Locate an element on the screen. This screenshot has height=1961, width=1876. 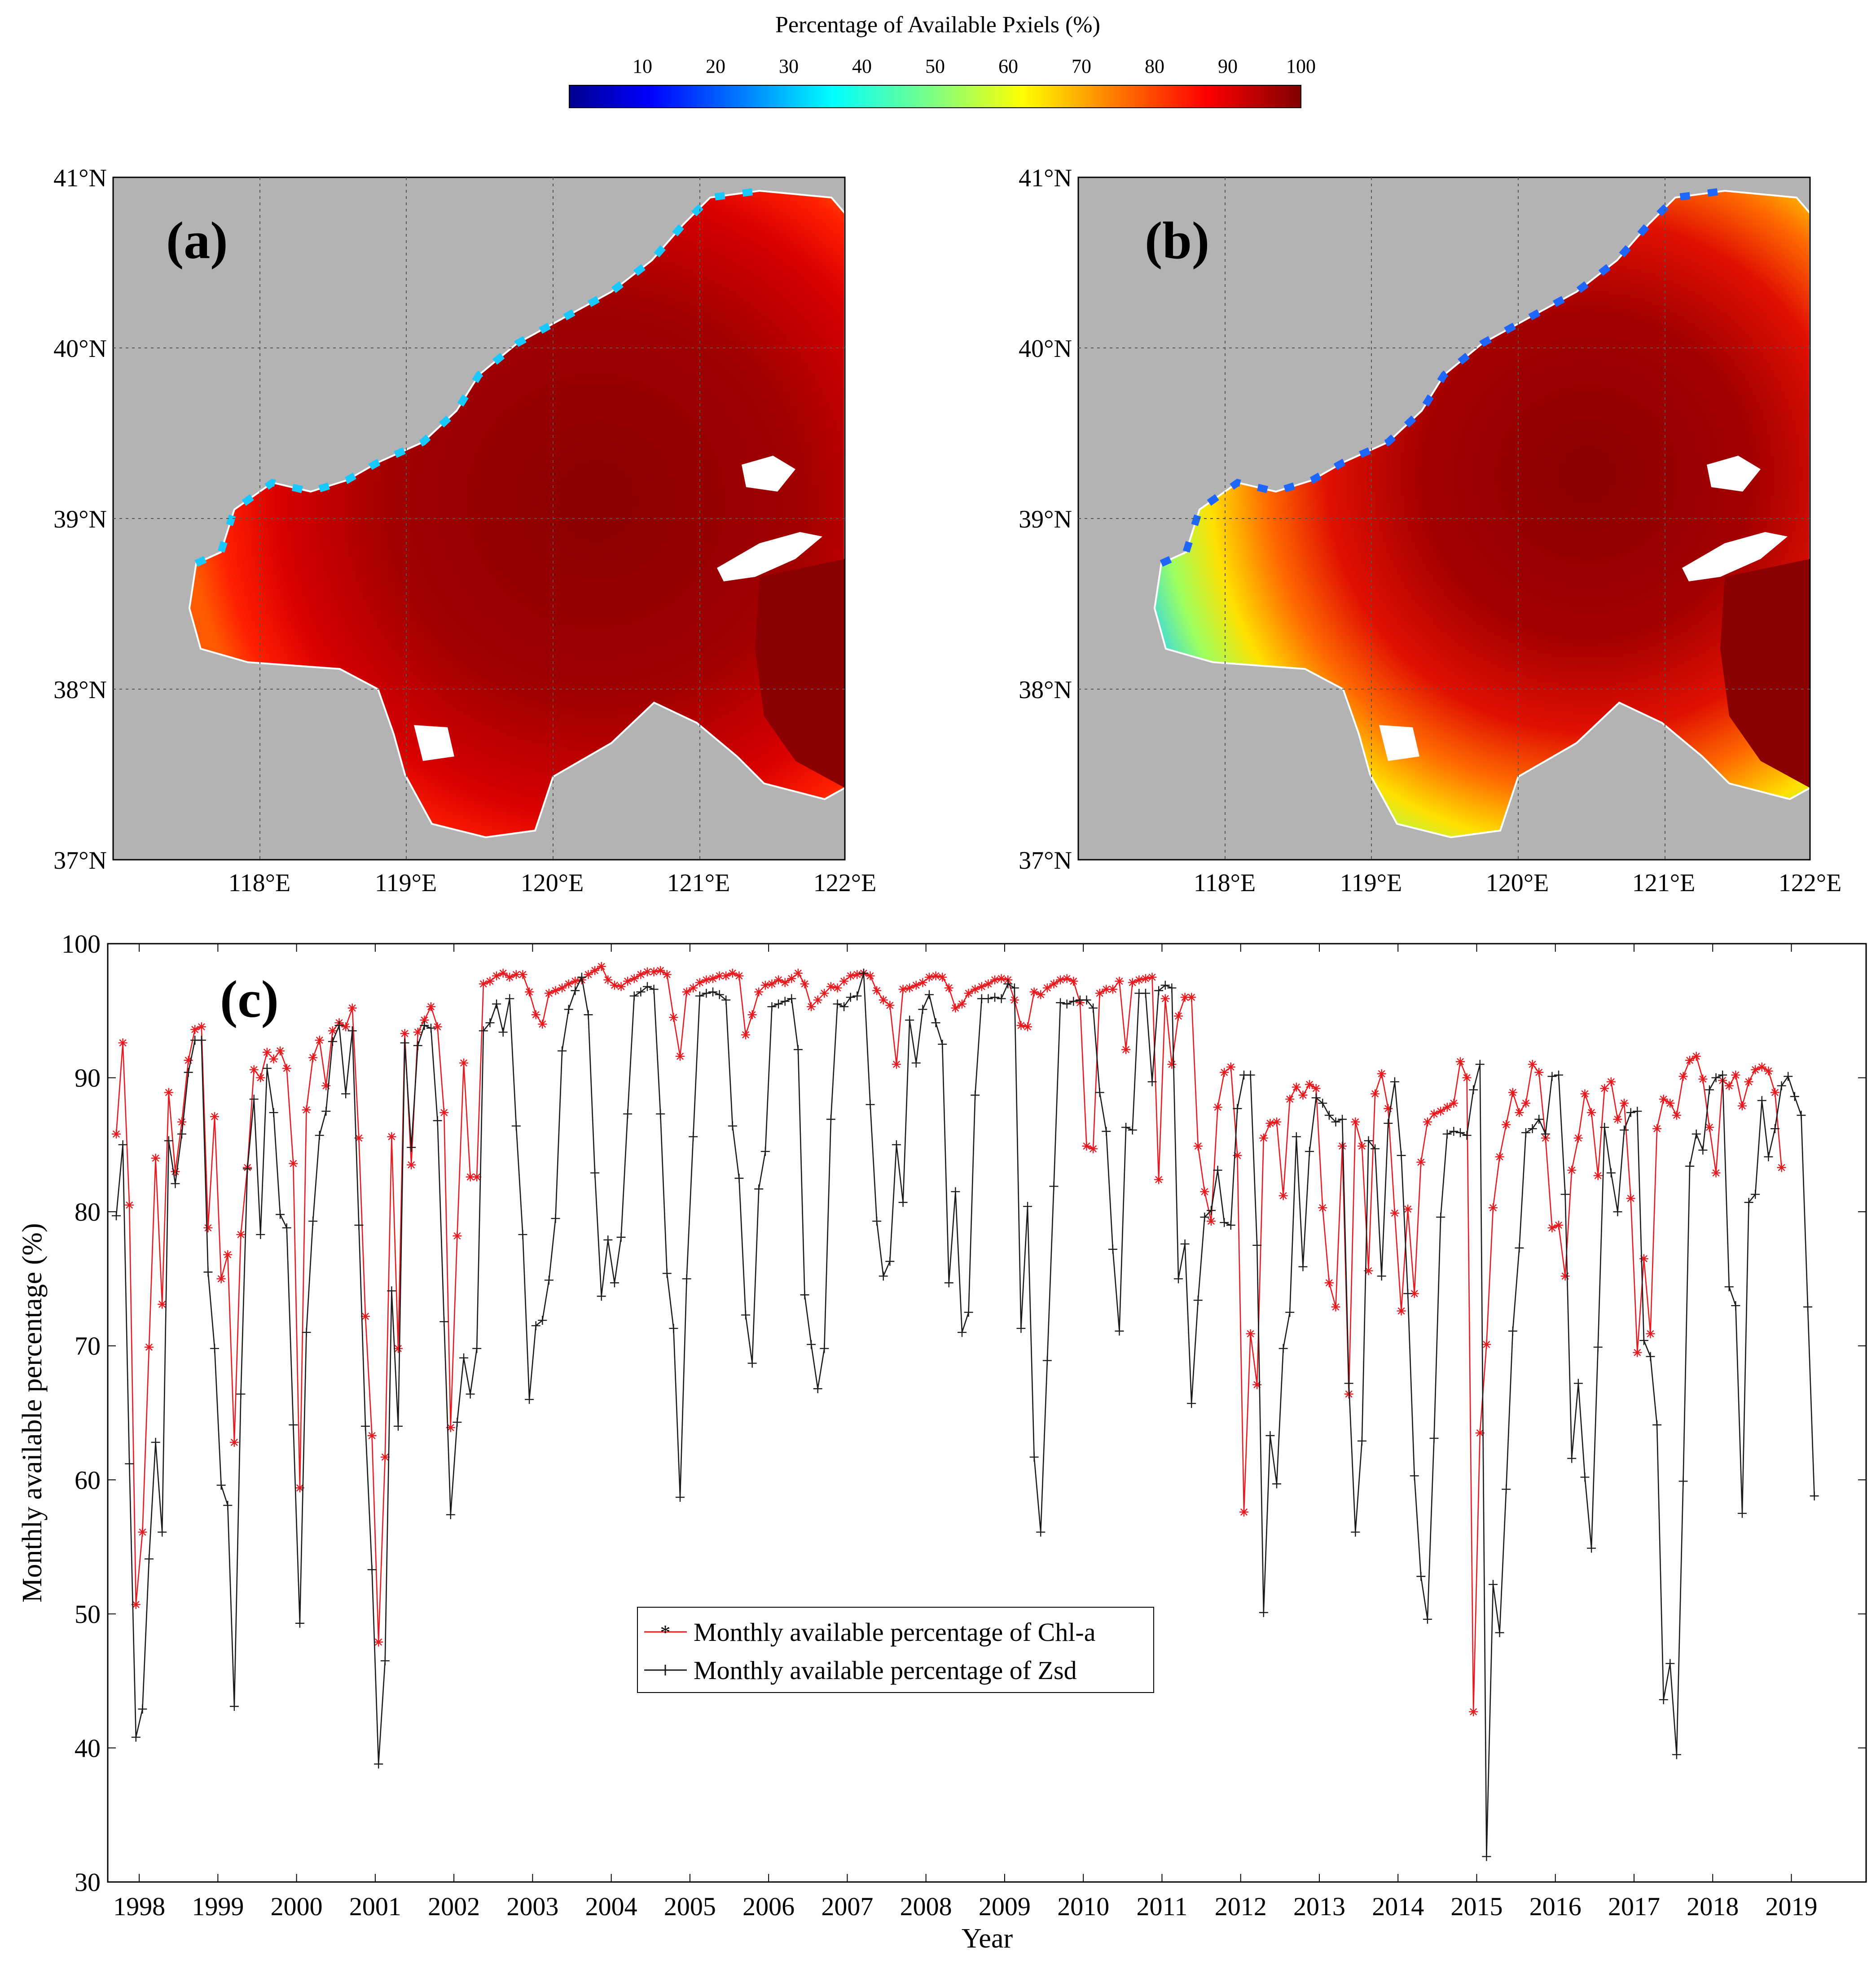
map-lon-label: 119°E is located at coordinates (1371, 883).